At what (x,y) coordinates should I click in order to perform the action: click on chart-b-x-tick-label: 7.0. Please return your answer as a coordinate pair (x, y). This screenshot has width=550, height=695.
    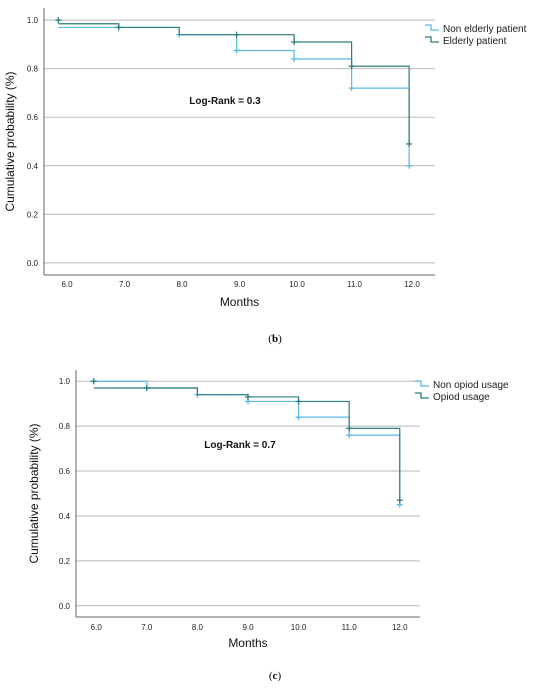
    Looking at the image, I should click on (125, 284).